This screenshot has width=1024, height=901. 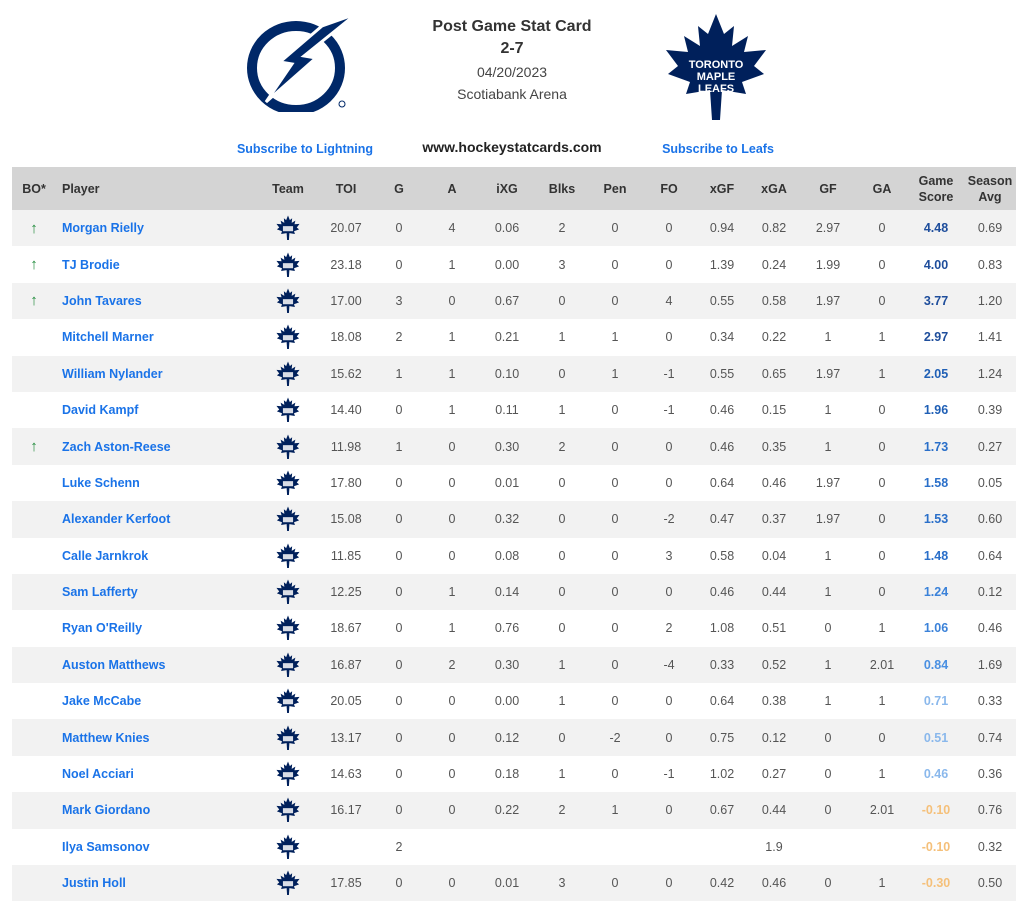 What do you see at coordinates (112, 373) in the screenshot?
I see `player-name-link: William Nylander` at bounding box center [112, 373].